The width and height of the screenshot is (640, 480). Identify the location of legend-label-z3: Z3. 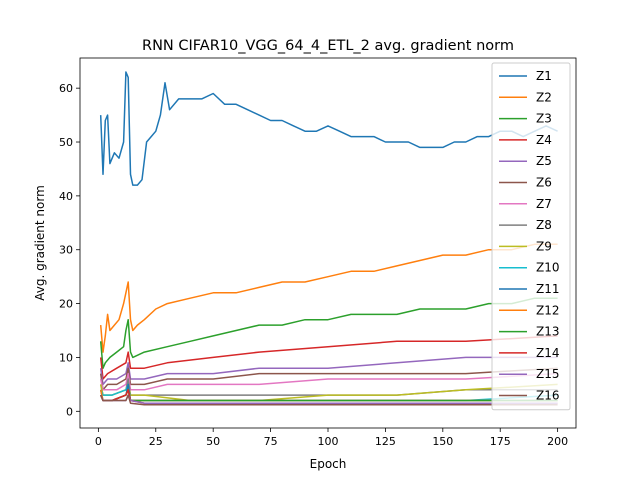
(544, 119).